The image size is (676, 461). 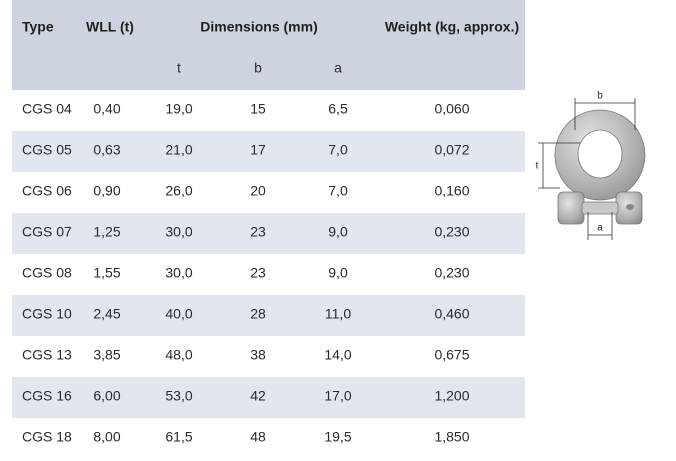 What do you see at coordinates (258, 355) in the screenshot?
I see `cell: 38` at bounding box center [258, 355].